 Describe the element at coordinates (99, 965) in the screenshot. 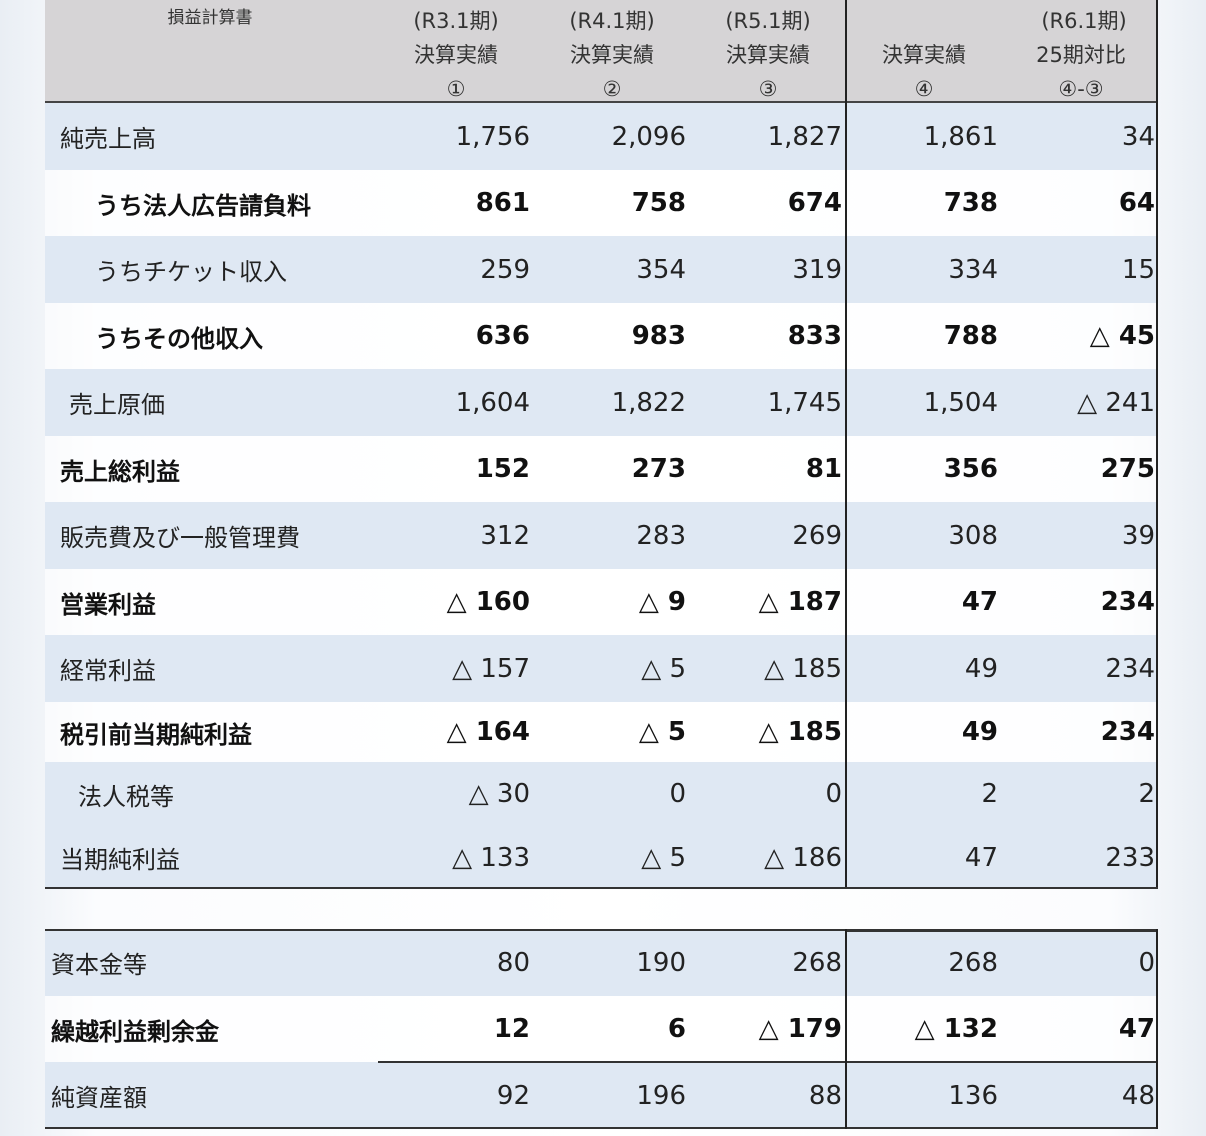

I see `row-label: 資本金等` at that location.